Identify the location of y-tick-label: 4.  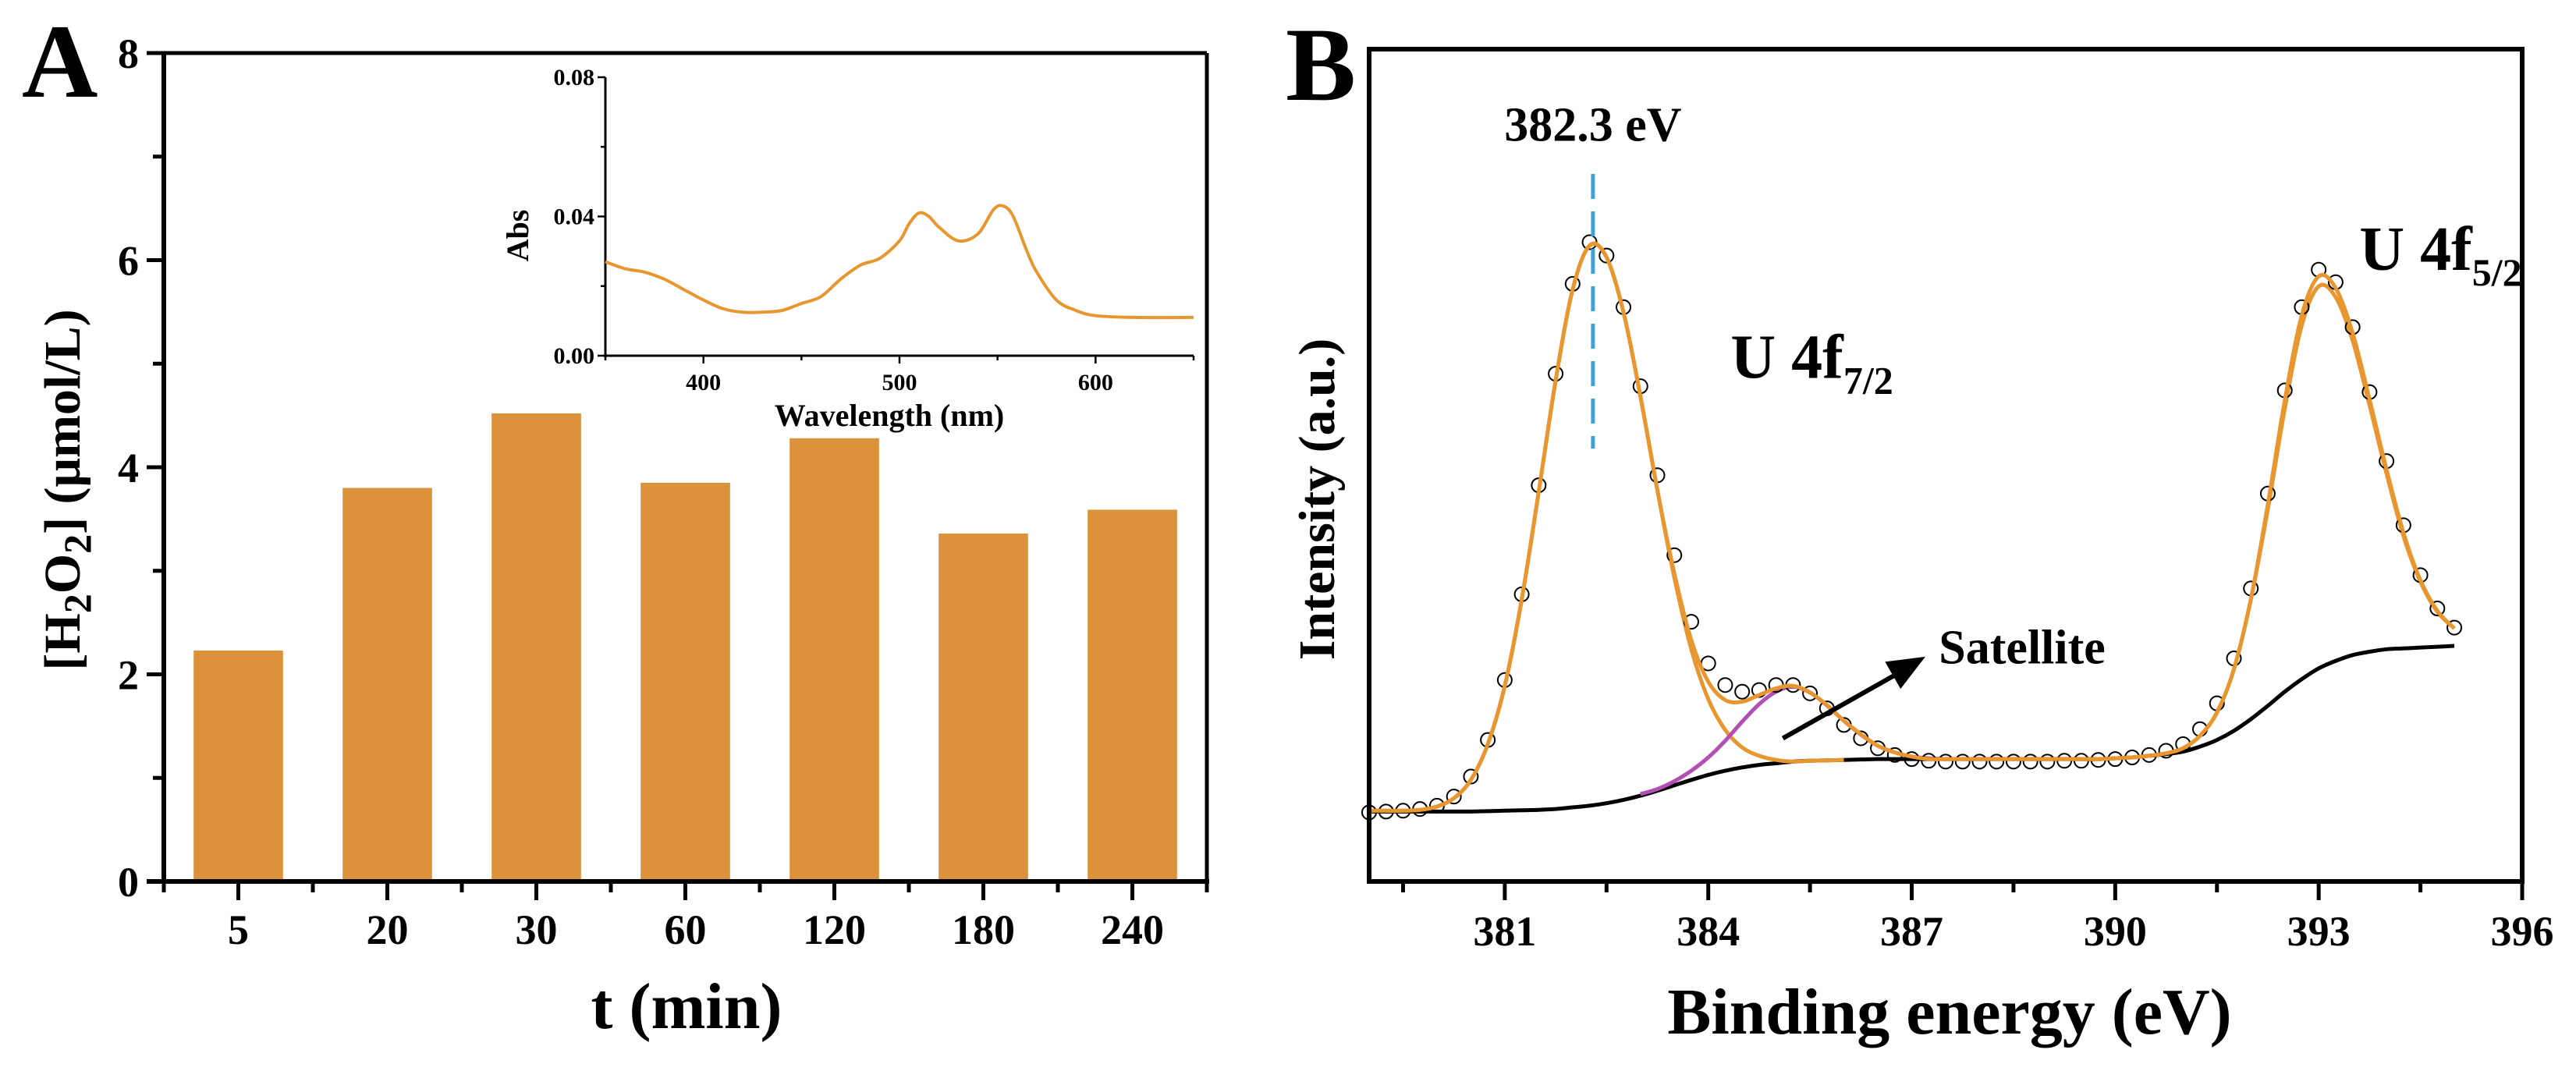
(128, 468).